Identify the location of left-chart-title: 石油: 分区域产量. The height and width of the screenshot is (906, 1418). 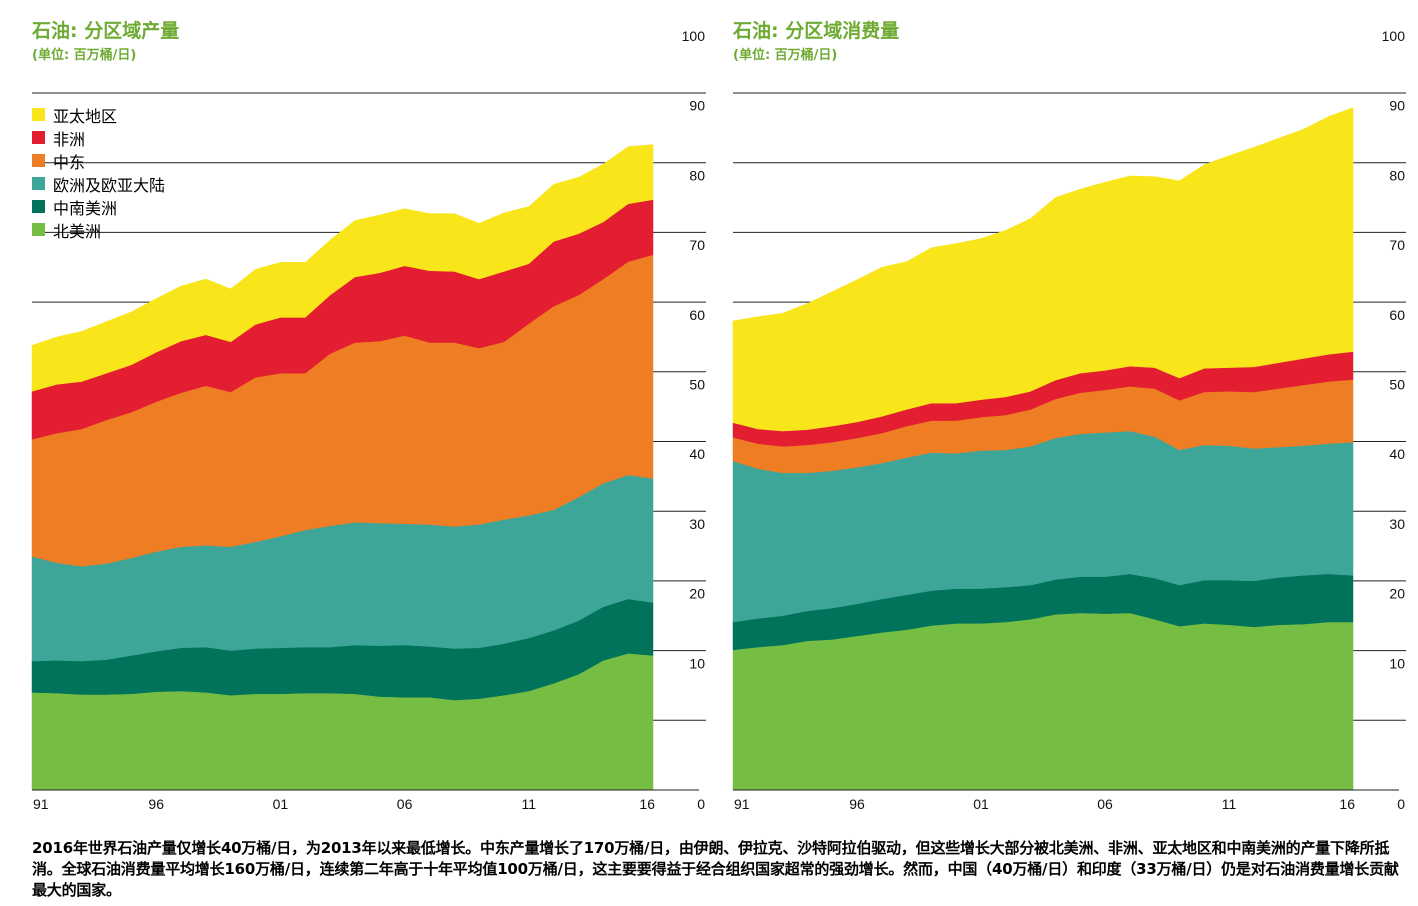
(106, 31).